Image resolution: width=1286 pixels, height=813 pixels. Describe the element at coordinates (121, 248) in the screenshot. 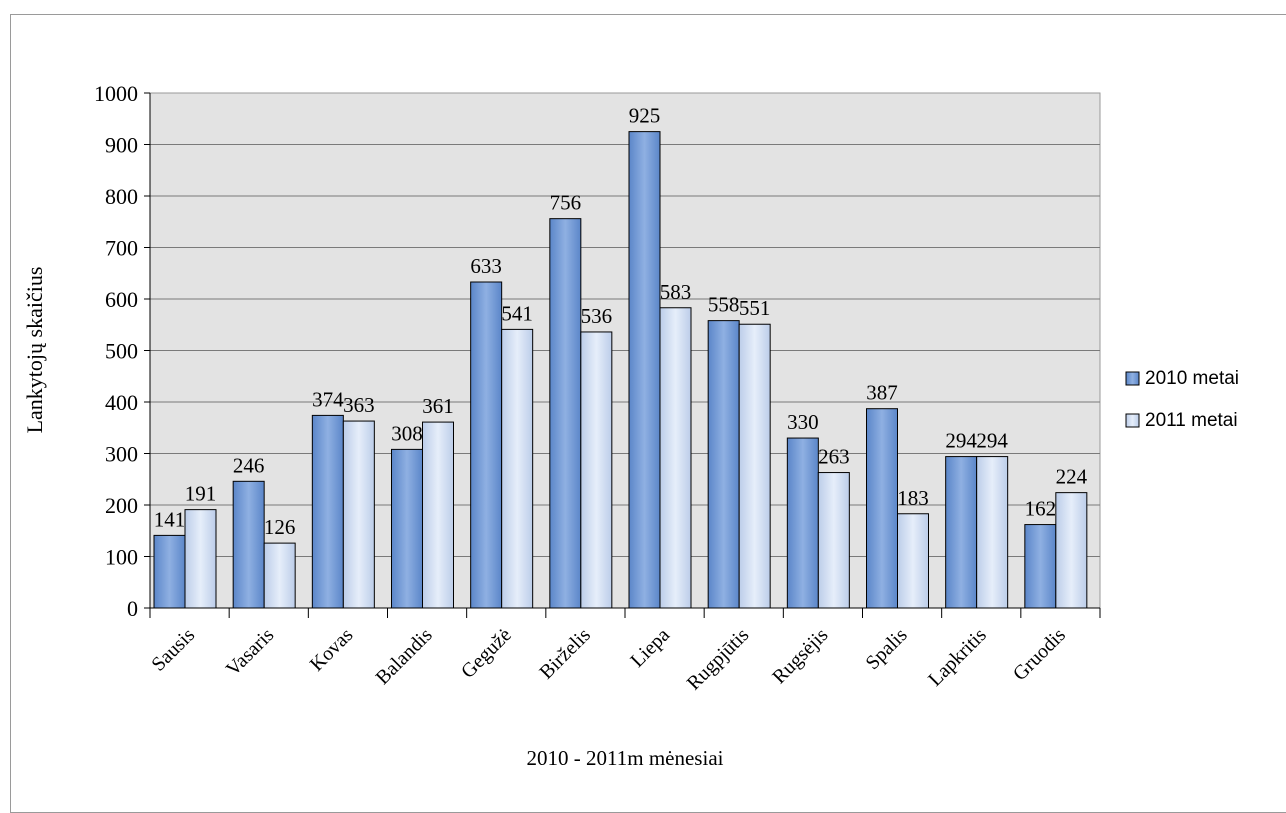

I see `y-tick-label: 700` at that location.